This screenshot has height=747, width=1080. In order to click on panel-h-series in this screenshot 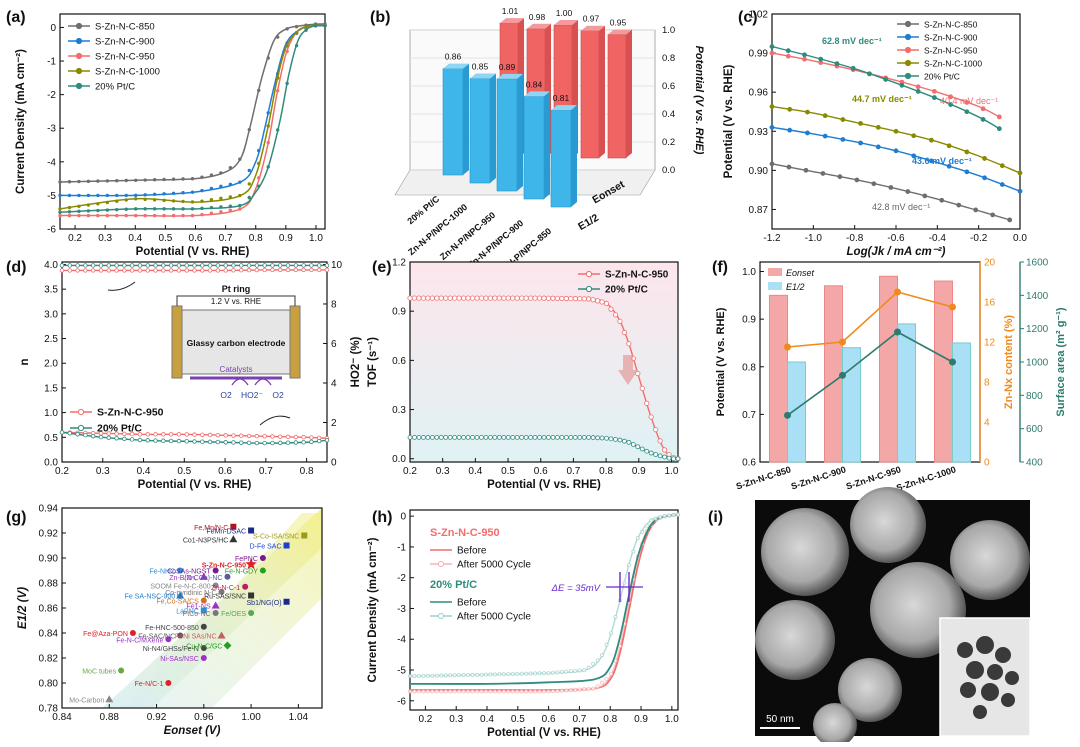, I will do `click(544, 603)`.